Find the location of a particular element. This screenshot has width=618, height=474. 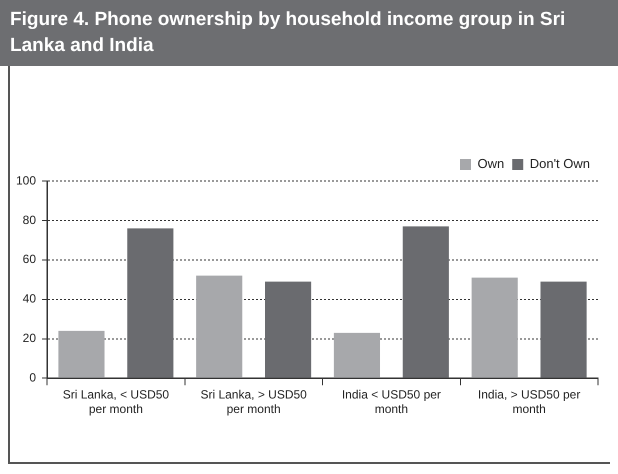

y-tick-label: 20 is located at coordinates (29, 338).